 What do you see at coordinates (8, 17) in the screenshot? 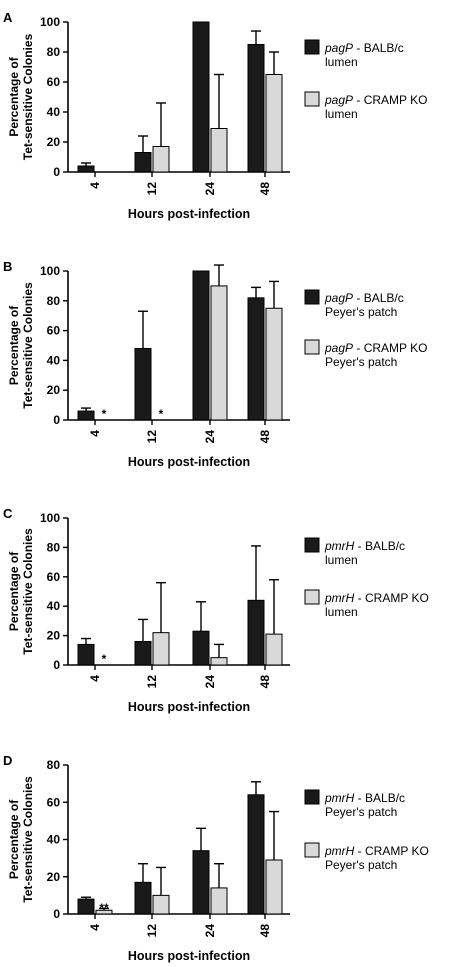
I see `panel-letter: A` at bounding box center [8, 17].